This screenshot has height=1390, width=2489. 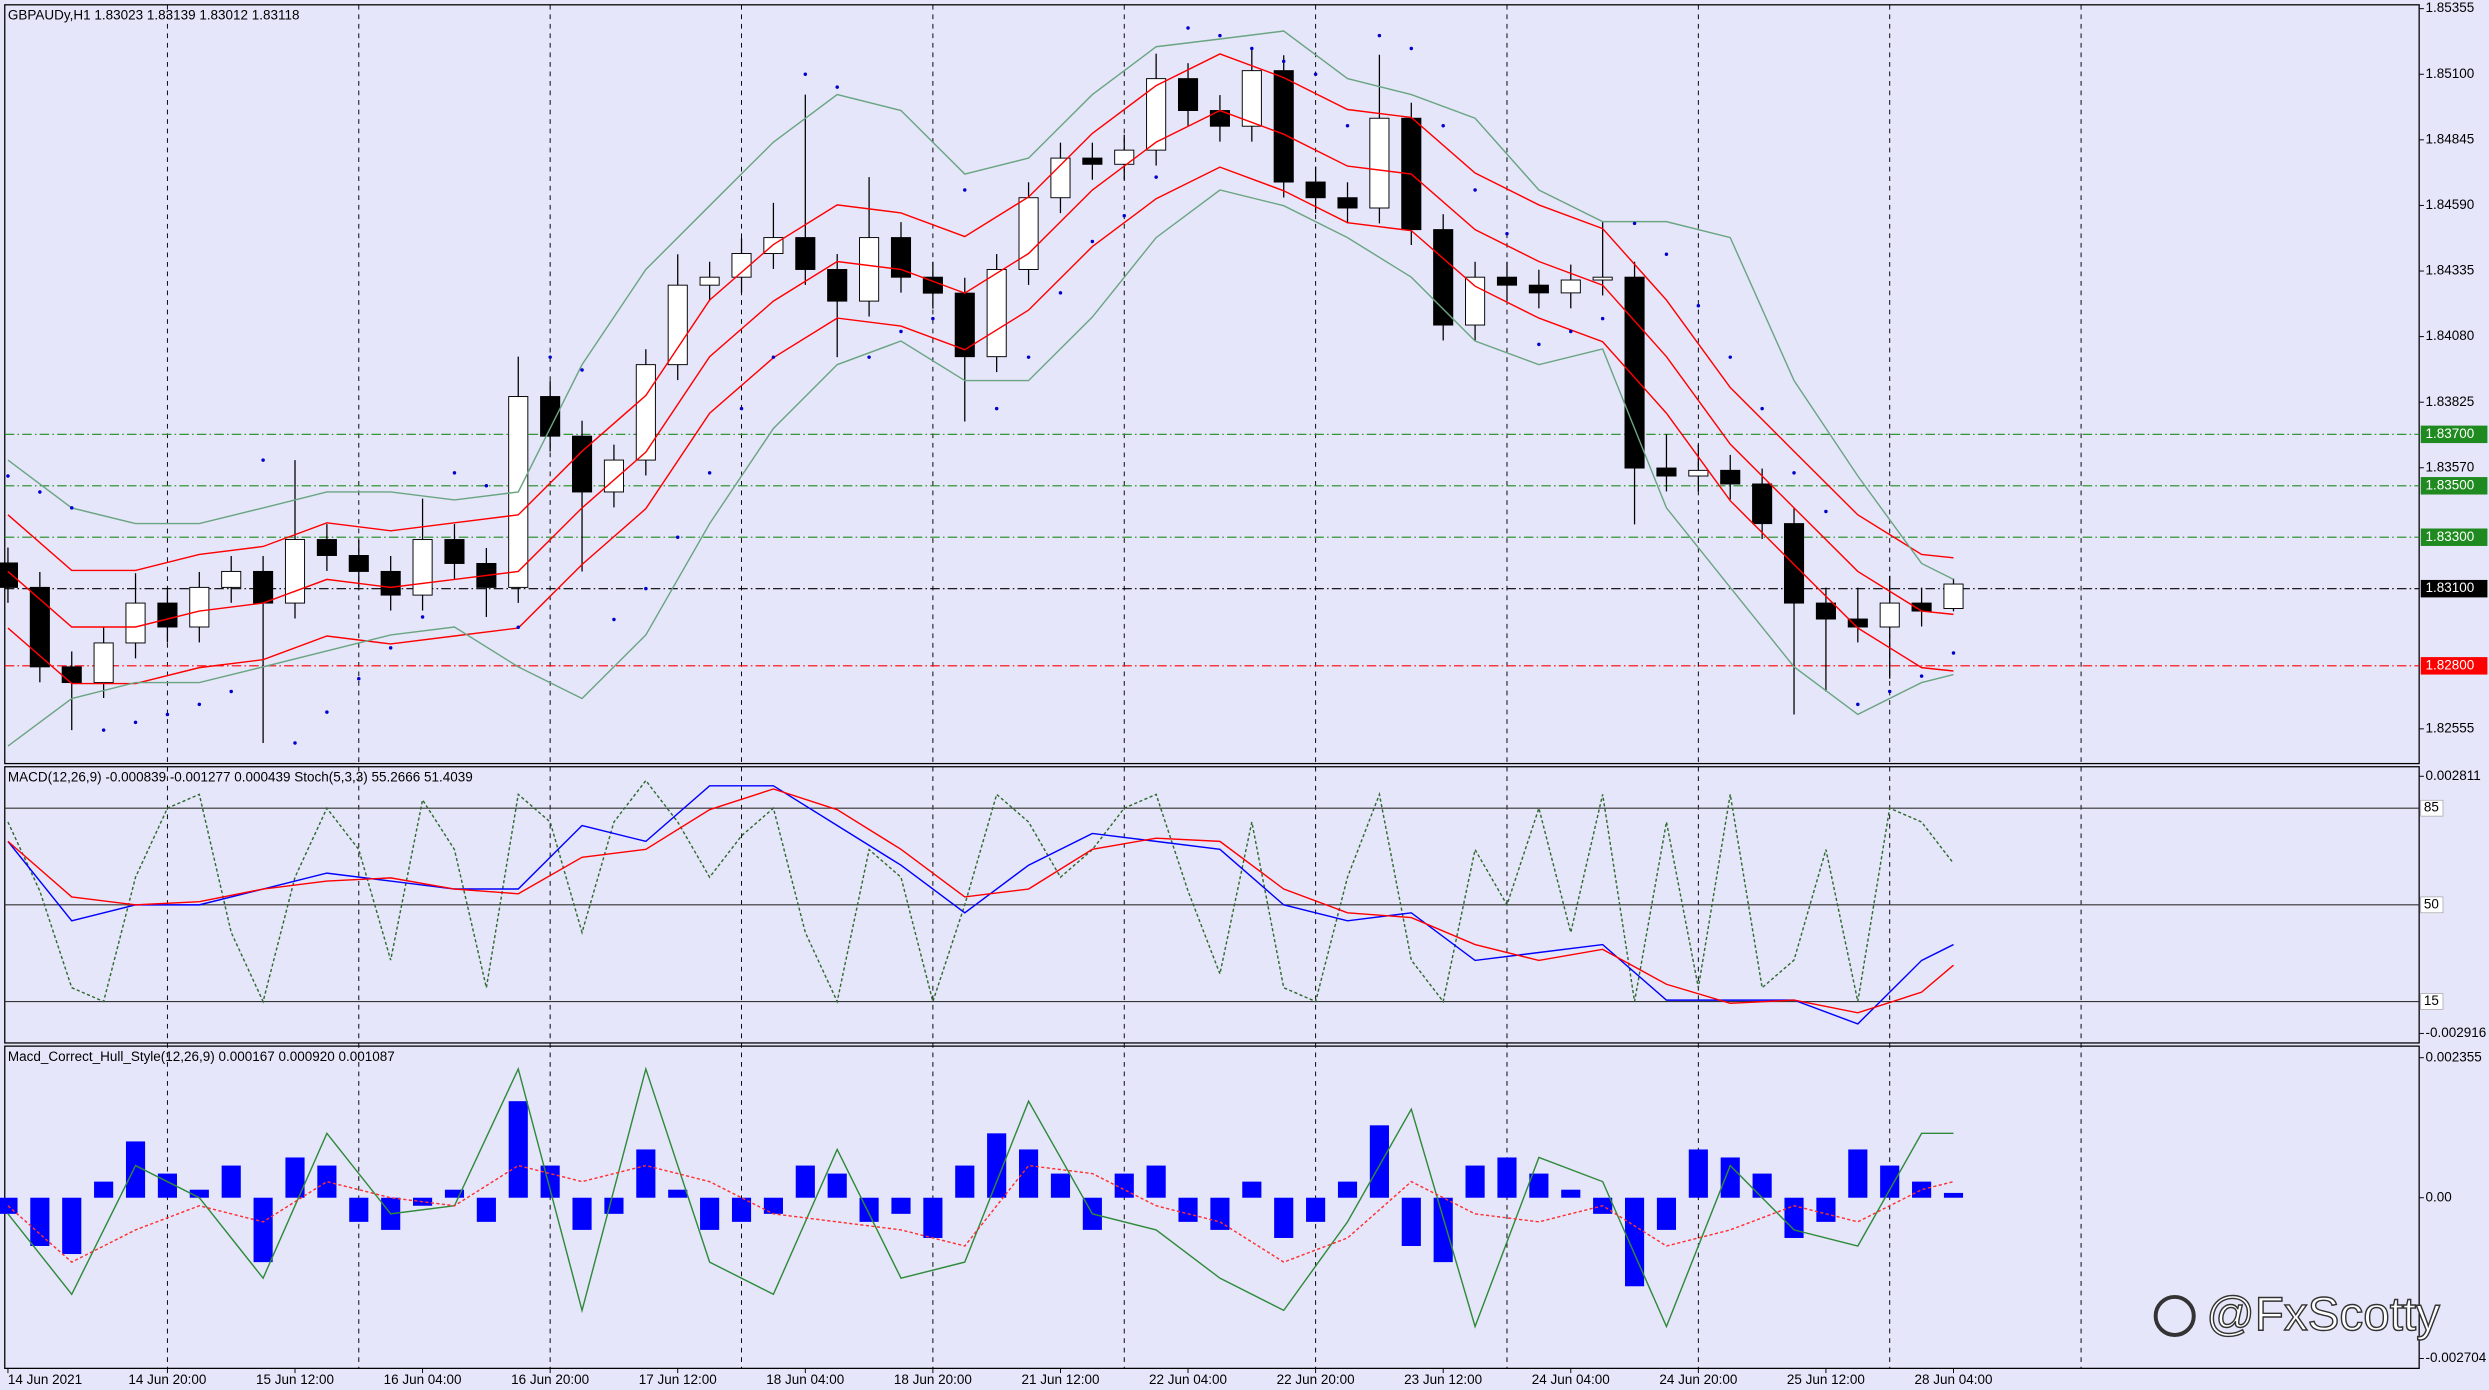 What do you see at coordinates (2450, 73) in the screenshot?
I see `y-tick-label: 1.85100` at bounding box center [2450, 73].